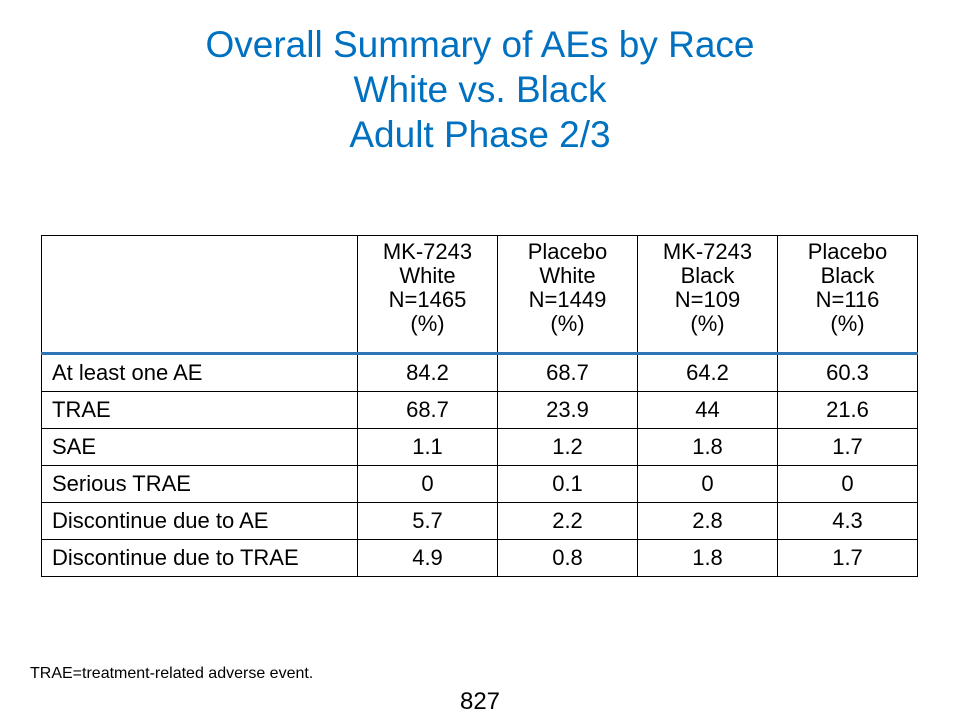  What do you see at coordinates (847, 410) in the screenshot?
I see `cell-value: 21.6` at bounding box center [847, 410].